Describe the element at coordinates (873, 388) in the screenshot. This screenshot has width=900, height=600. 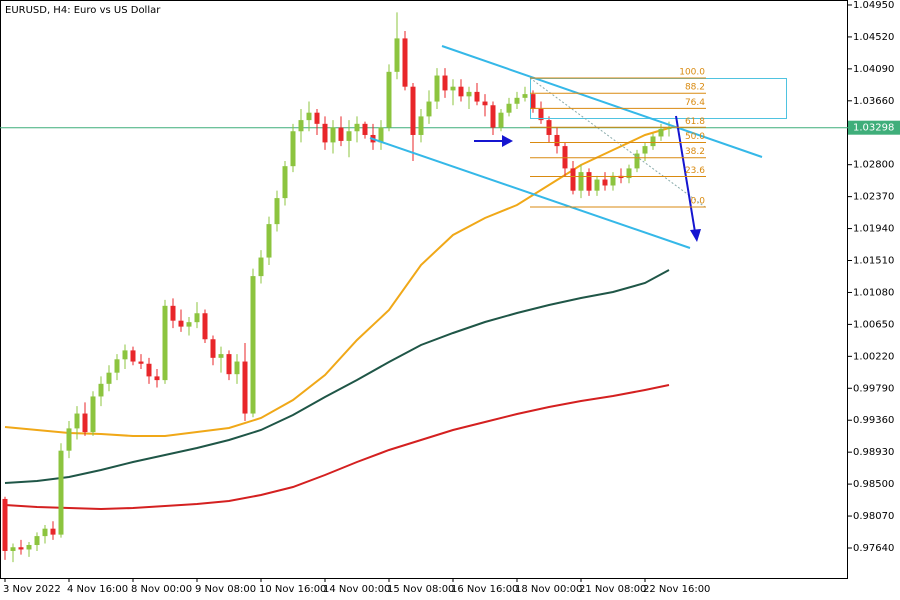
I see `y-tick-label: 0.99790` at that location.